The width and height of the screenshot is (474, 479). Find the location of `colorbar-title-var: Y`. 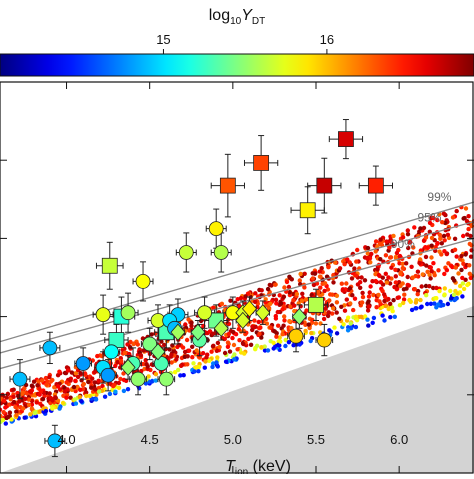

colorbar-title-var: Y is located at coordinates (247, 15).